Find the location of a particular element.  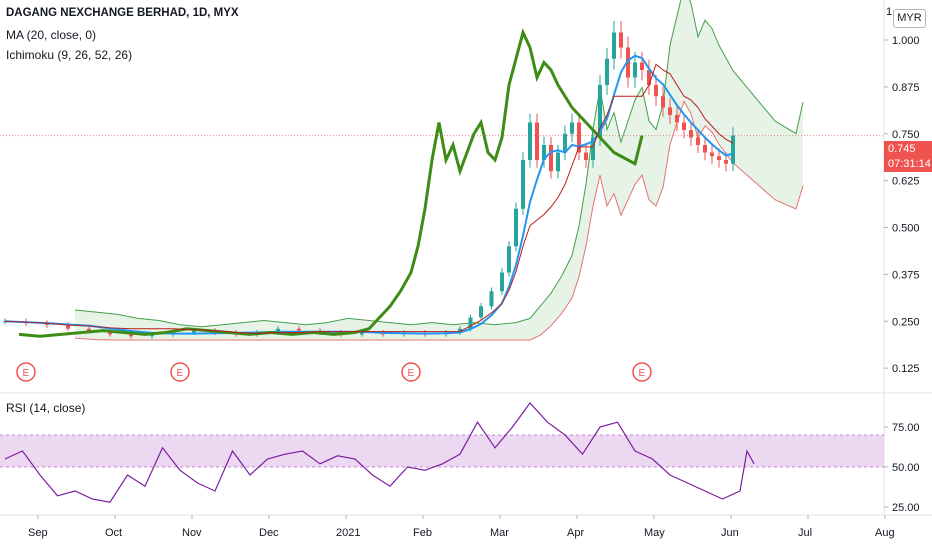

x-tick-label: Nov is located at coordinates (192, 533).